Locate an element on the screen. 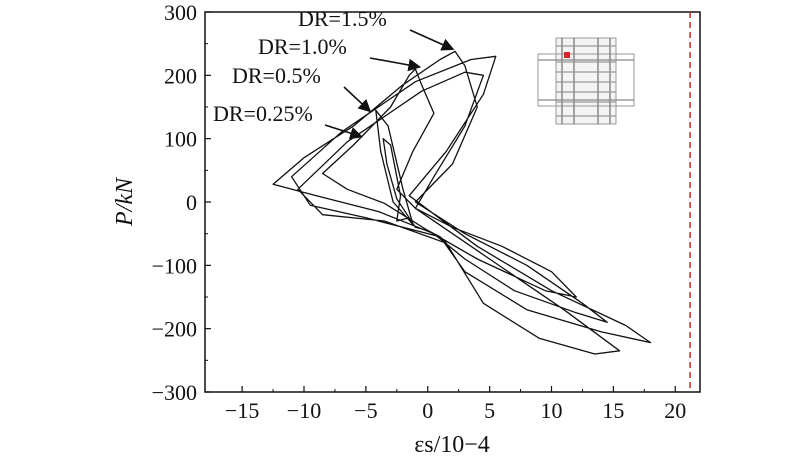  x-tick-label: 15 is located at coordinates (613, 410).